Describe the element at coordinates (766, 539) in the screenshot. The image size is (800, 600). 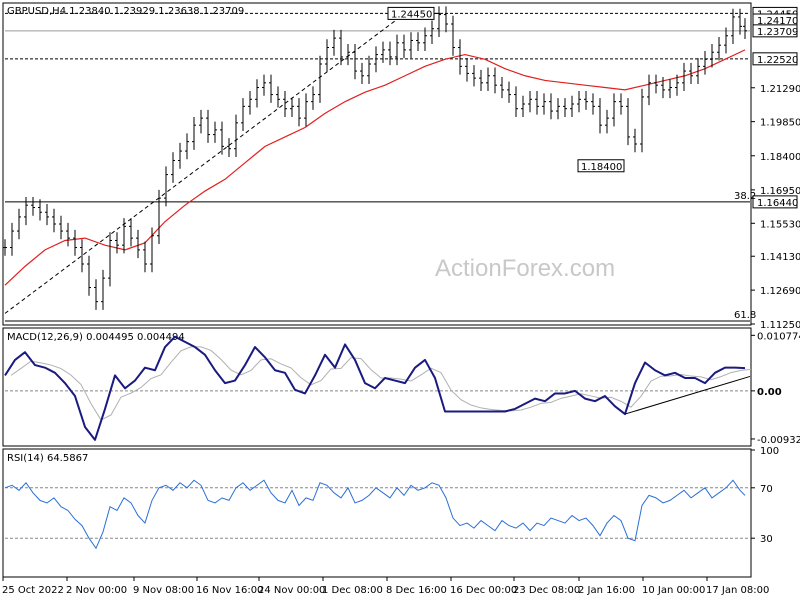
I see `rsi-tick-label: 30` at that location.